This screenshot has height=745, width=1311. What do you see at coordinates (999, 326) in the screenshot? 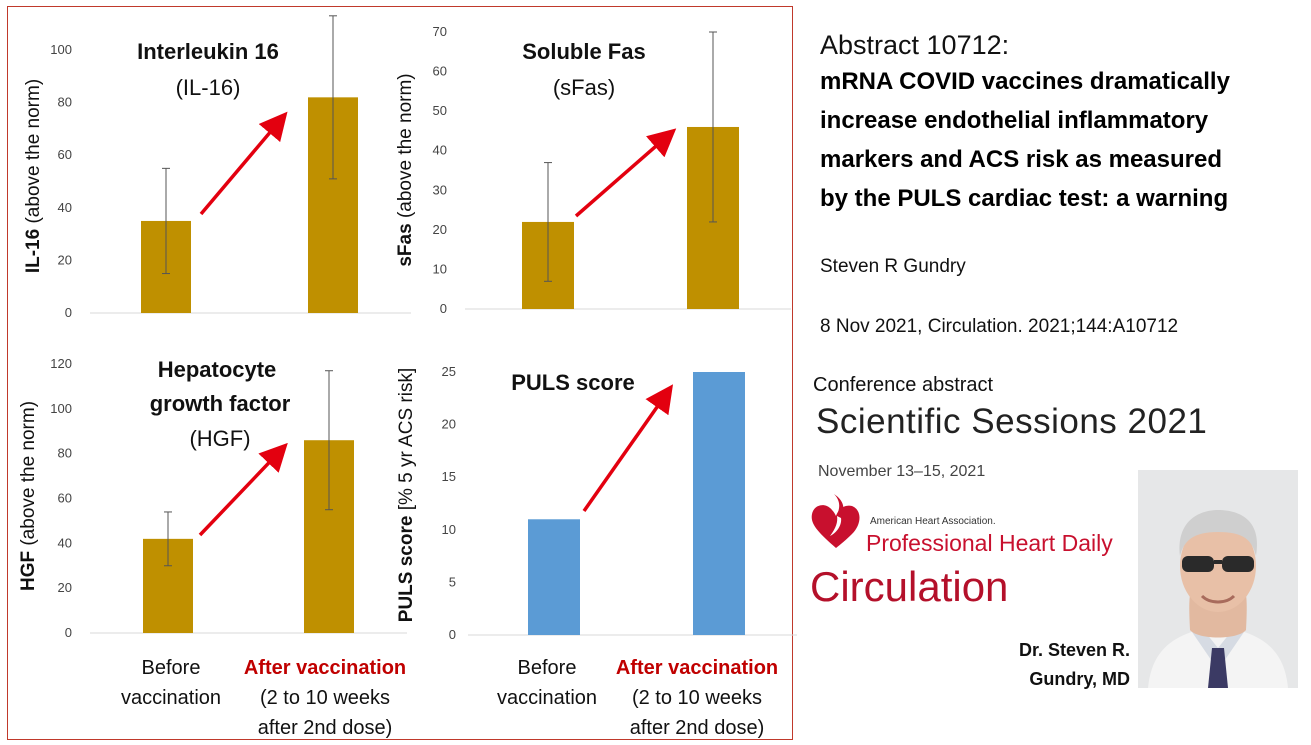
I see `citation: 8 Nov 2021, Circulation. 2021;144:A10712` at bounding box center [999, 326].